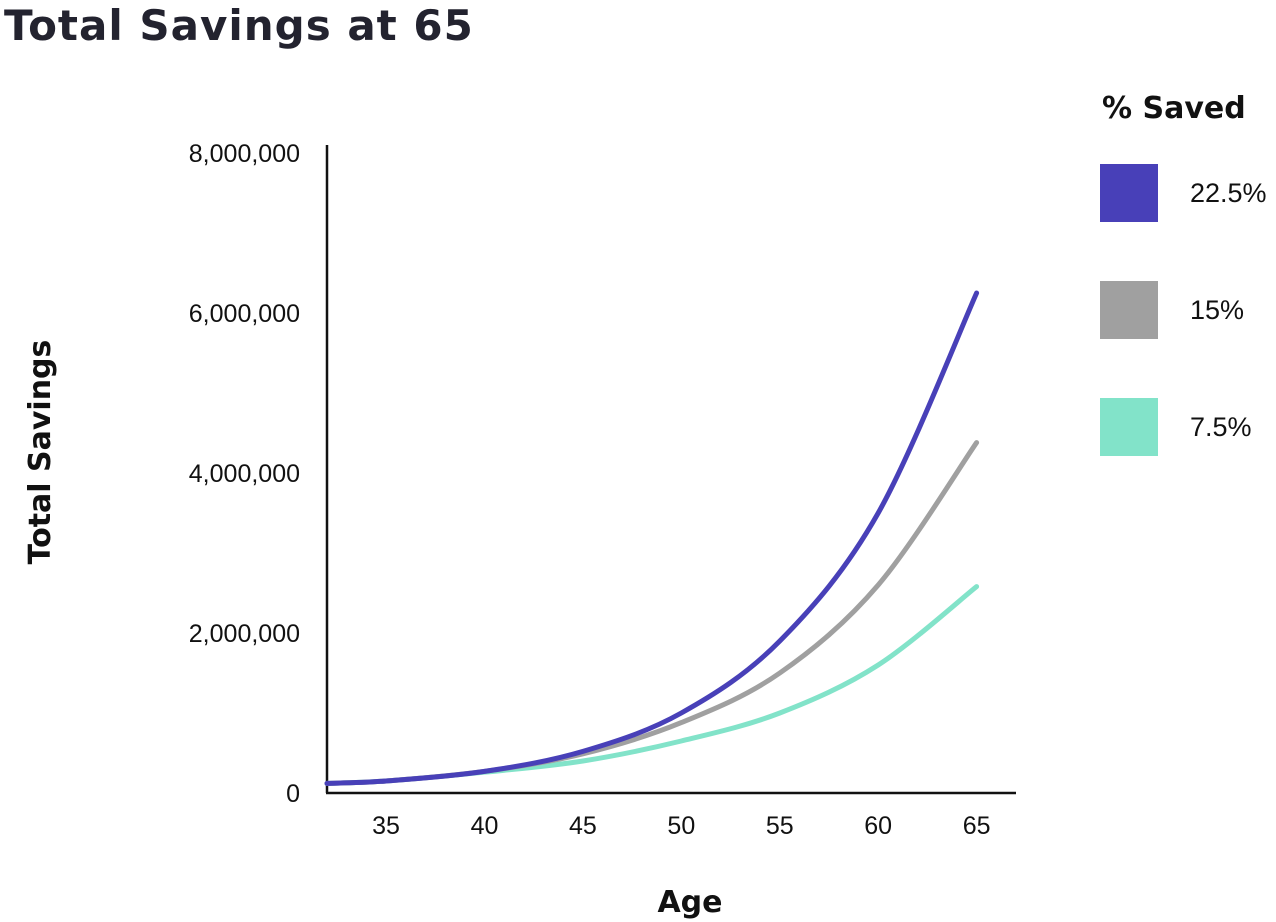 This screenshot has width=1276, height=922. What do you see at coordinates (1221, 427) in the screenshot?
I see `legend-label: 7.5%` at bounding box center [1221, 427].